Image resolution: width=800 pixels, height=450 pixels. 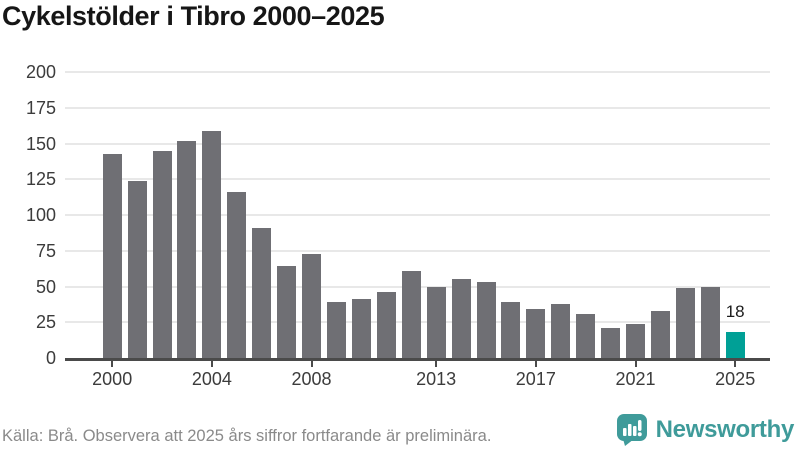 I want to click on y-tick-label: 200, so click(x=40, y=72).